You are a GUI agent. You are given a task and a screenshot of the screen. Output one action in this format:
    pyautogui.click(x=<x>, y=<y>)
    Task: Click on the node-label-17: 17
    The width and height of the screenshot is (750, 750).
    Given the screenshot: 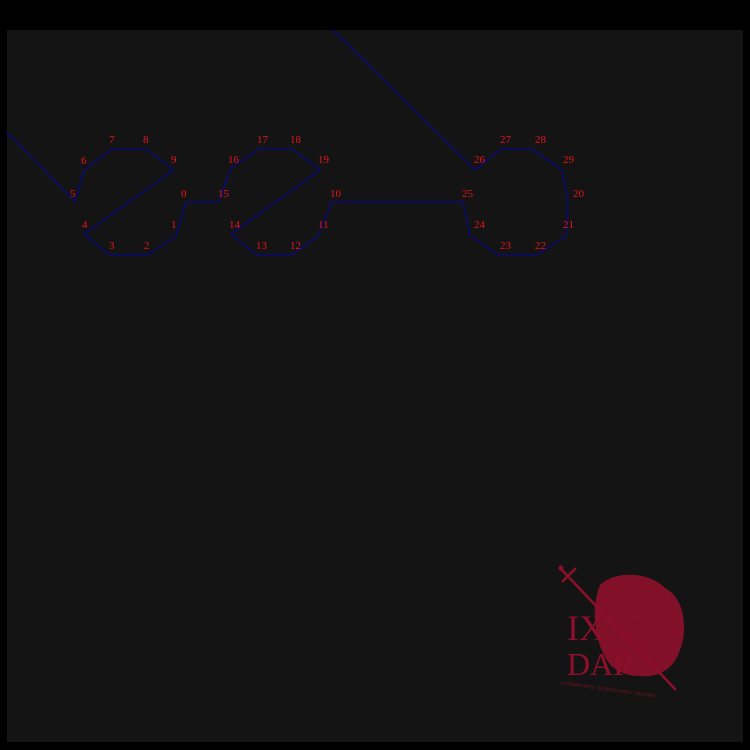 What is the action you would take?
    pyautogui.click(x=263, y=140)
    